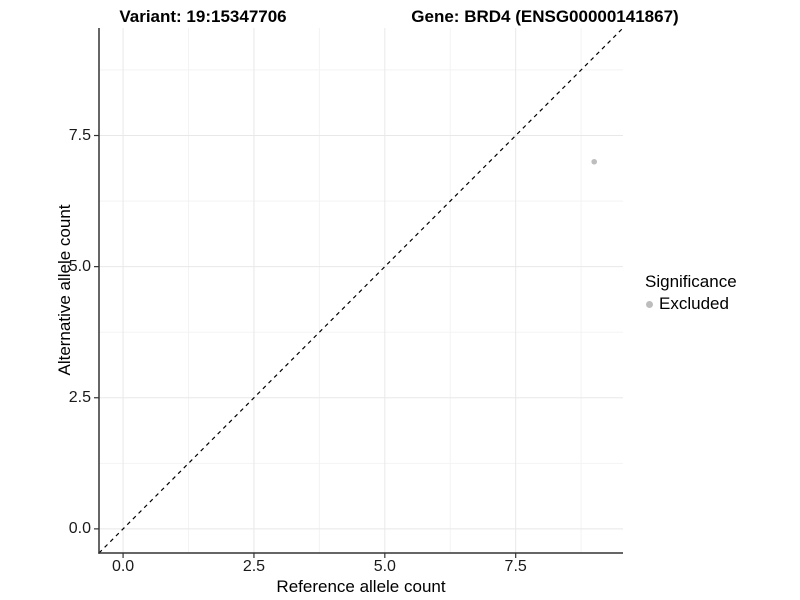 The image size is (800, 600). What do you see at coordinates (694, 303) in the screenshot?
I see `legend-label: Excluded` at bounding box center [694, 303].